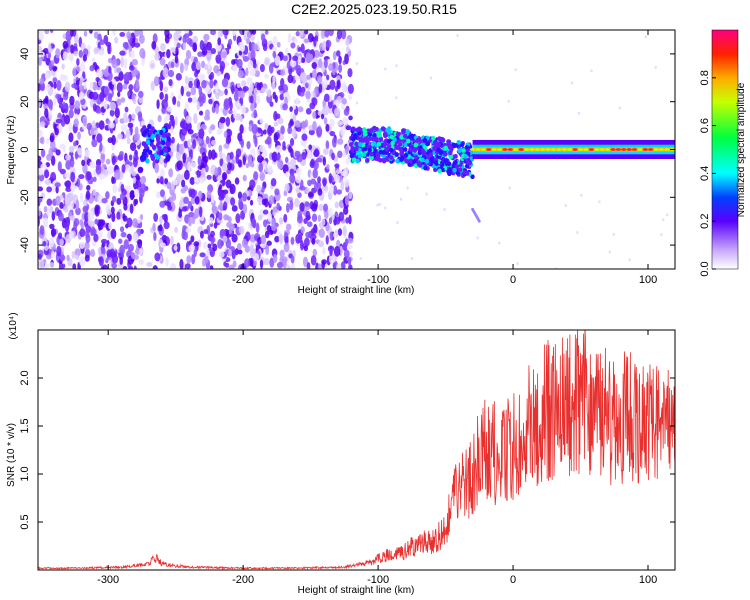  I want to click on x-tick-label: -300, so click(108, 280).